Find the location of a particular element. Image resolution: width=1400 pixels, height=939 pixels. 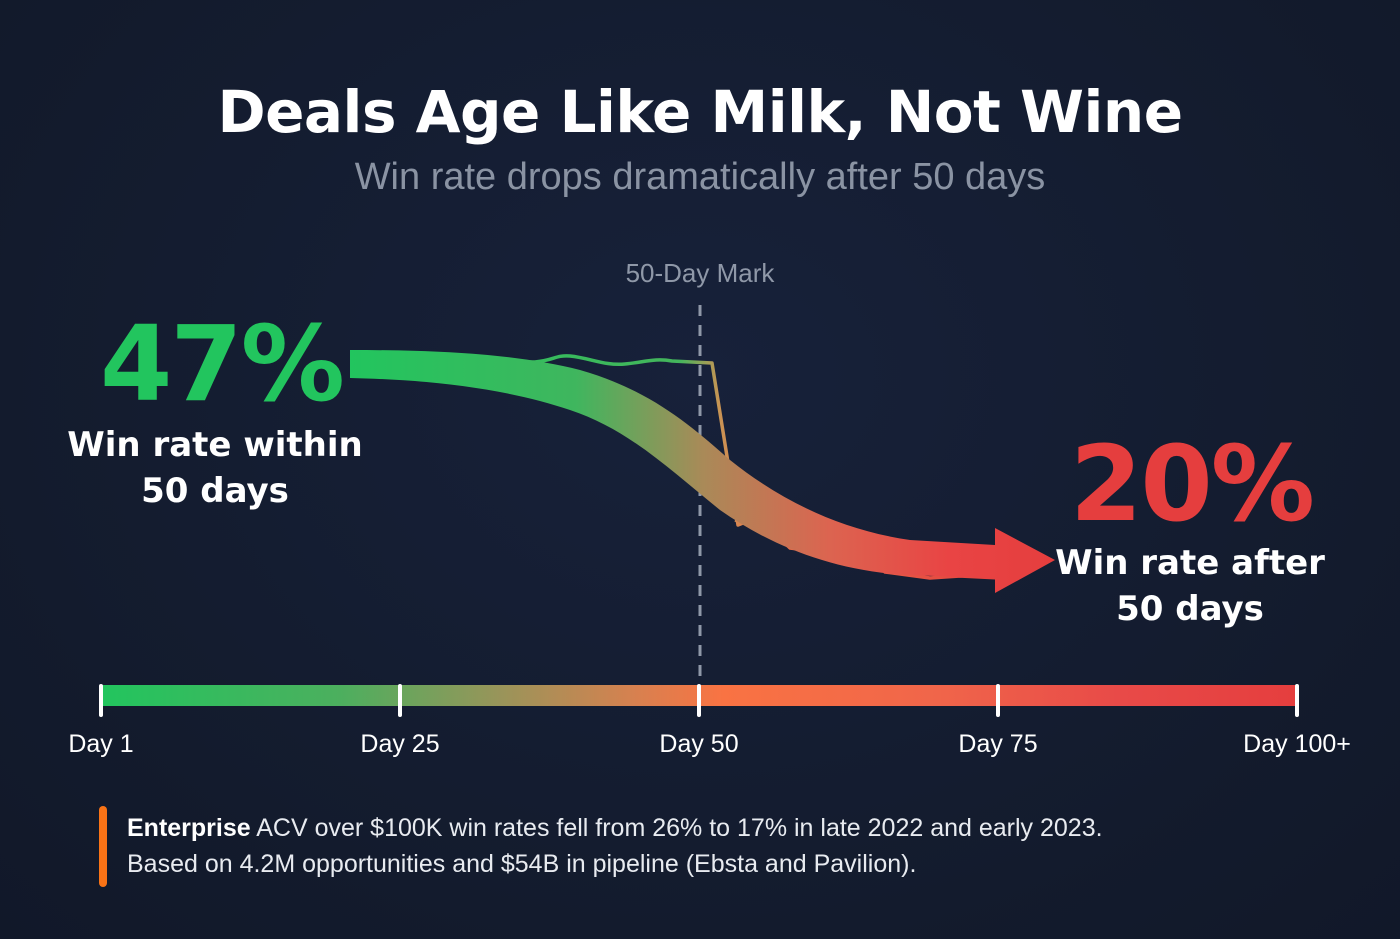

chart-title: Deals Age Like Milk, Not Wine is located at coordinates (700, 112).